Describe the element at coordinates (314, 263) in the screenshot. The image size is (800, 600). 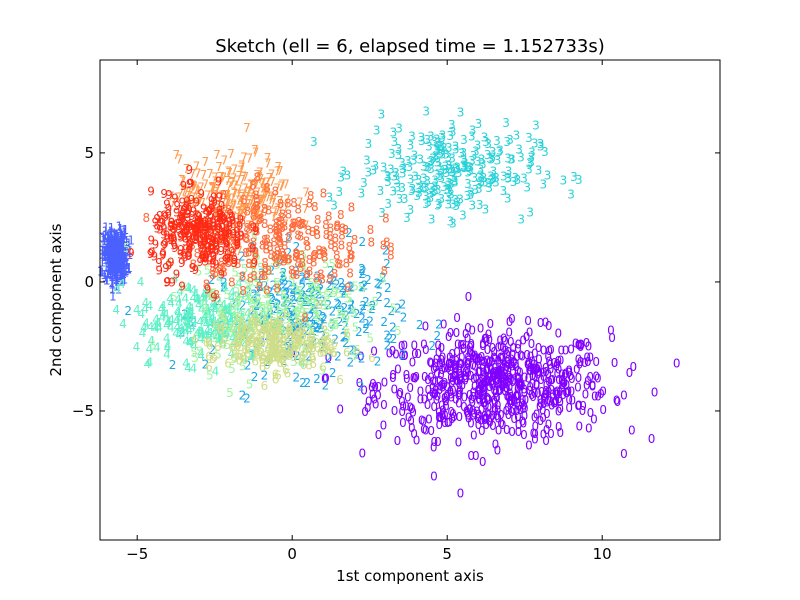
I see `data-point: 8` at that location.